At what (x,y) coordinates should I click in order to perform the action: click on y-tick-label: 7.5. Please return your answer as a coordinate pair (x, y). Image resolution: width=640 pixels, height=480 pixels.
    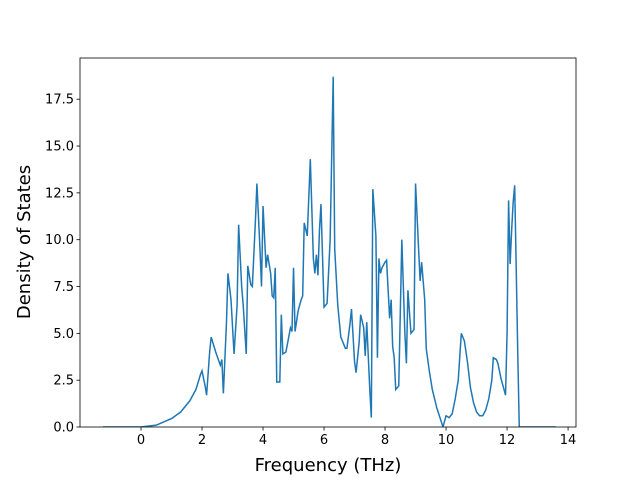
    Looking at the image, I should click on (63, 287).